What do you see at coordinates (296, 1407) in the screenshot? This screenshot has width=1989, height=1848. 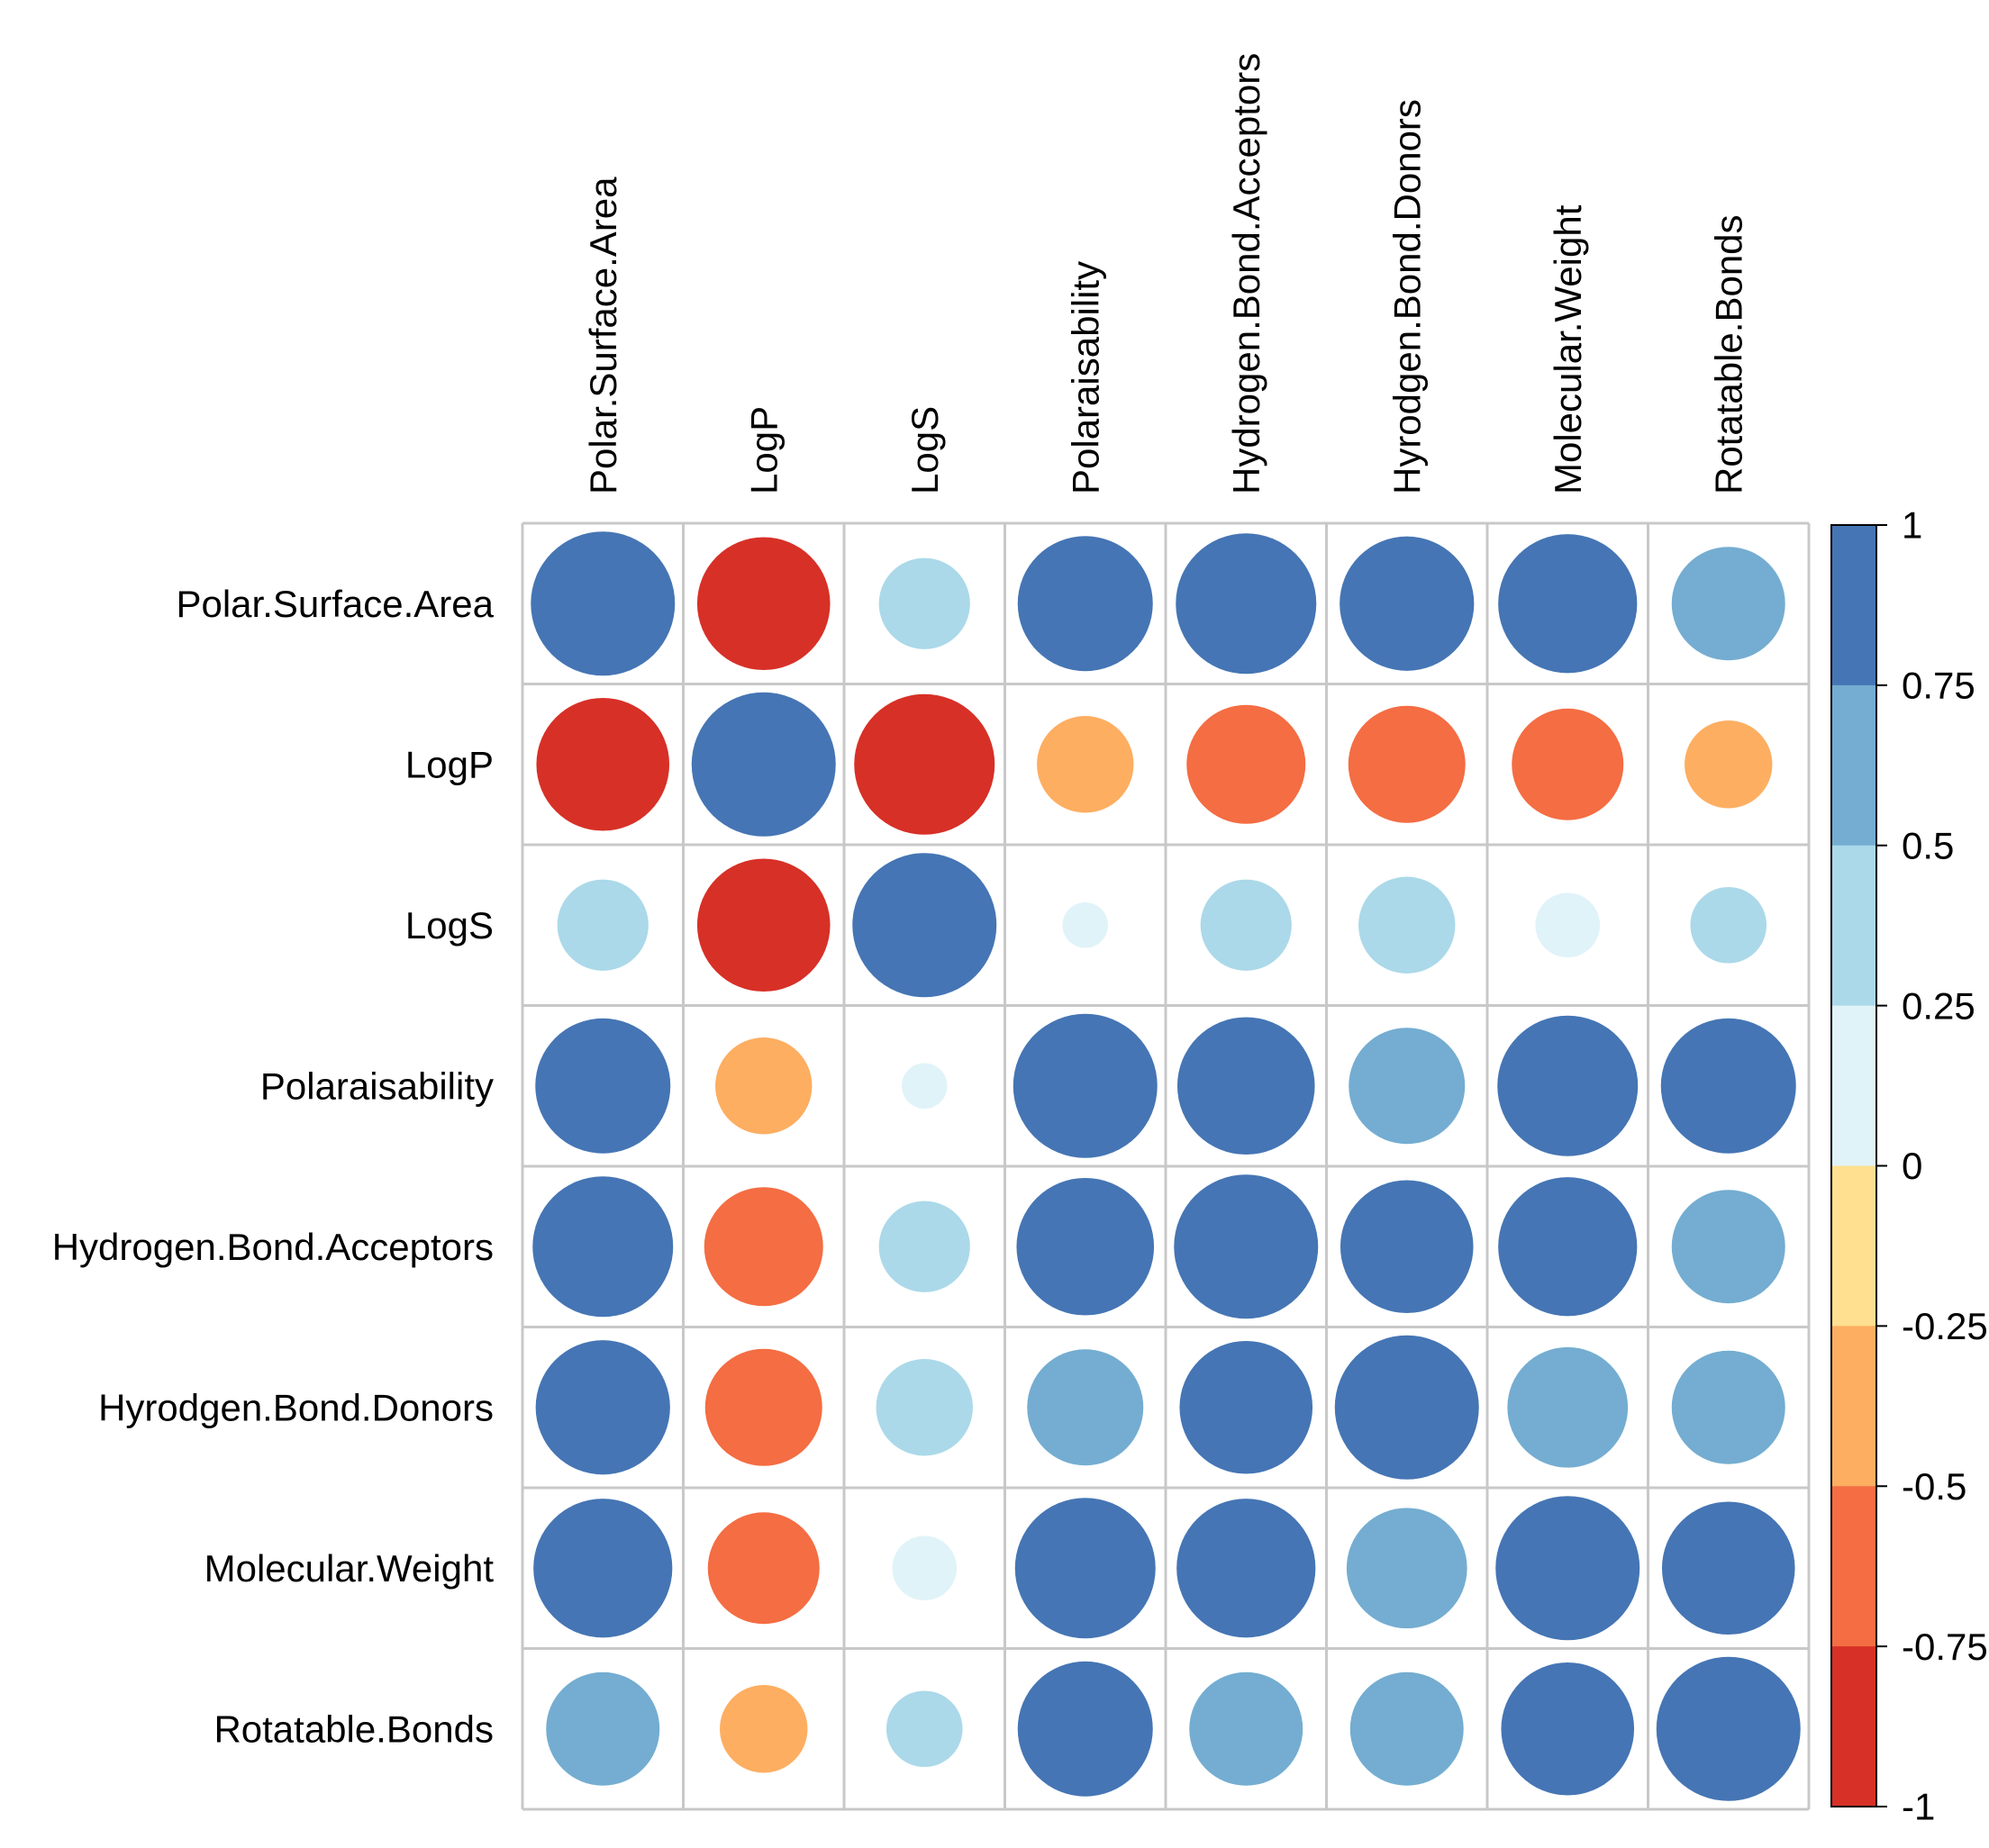 I see `row-label: Hyrodgen.Bond.Donors` at bounding box center [296, 1407].